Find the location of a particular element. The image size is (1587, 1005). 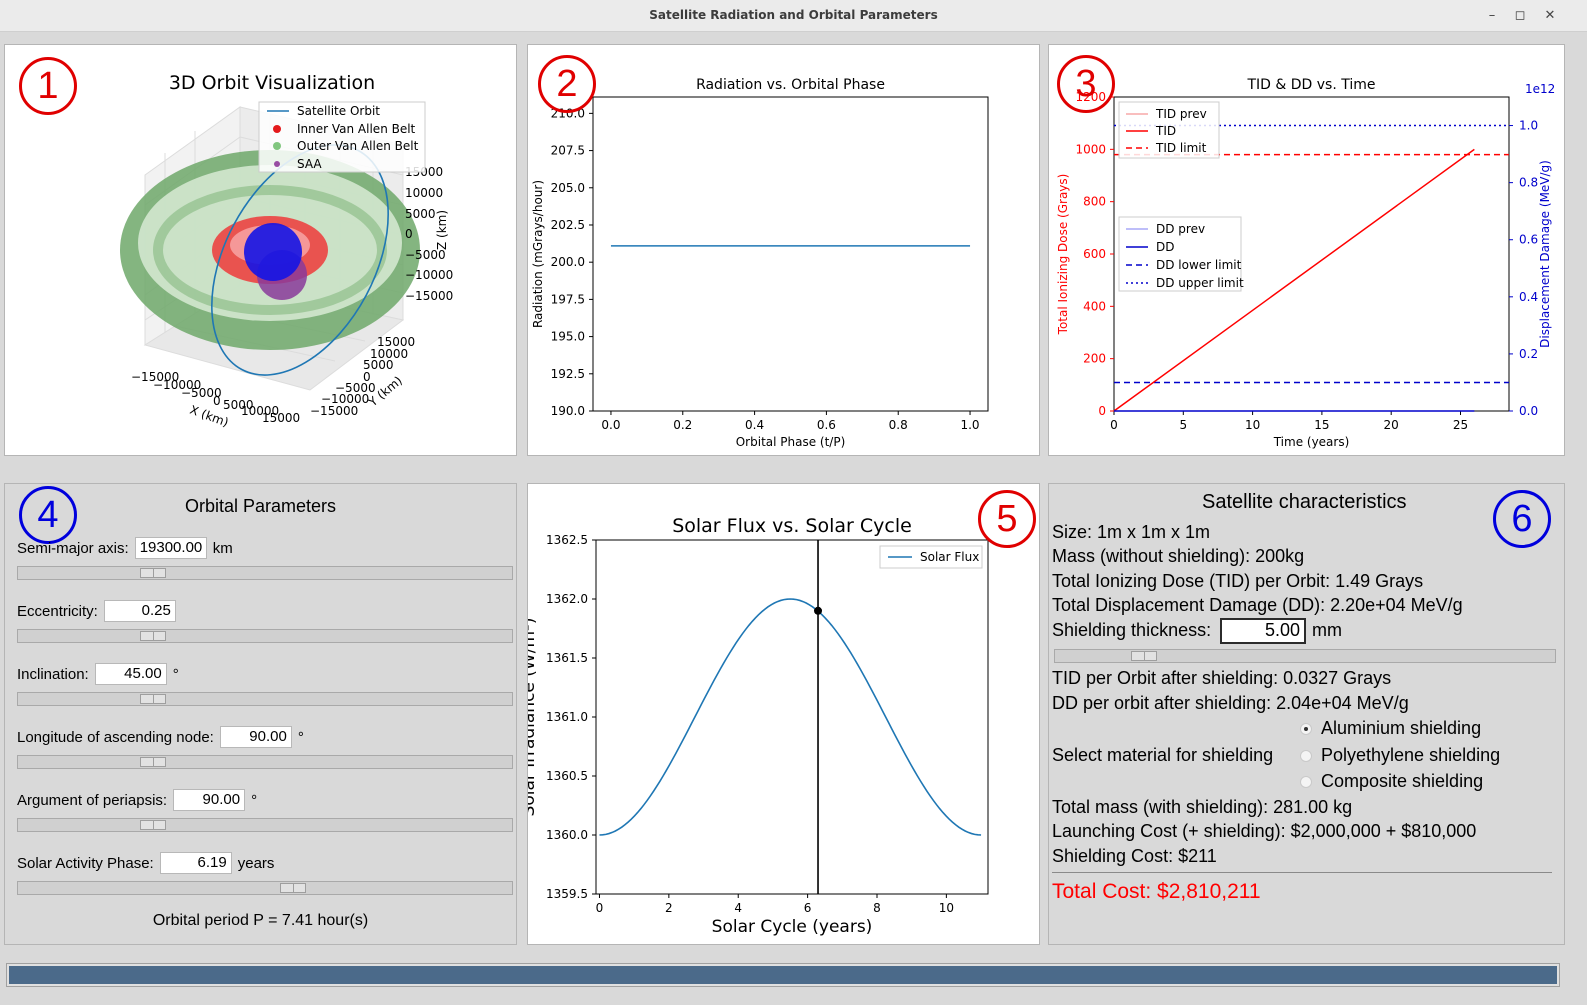

y-tick-label: 1360.5 is located at coordinates (567, 776).